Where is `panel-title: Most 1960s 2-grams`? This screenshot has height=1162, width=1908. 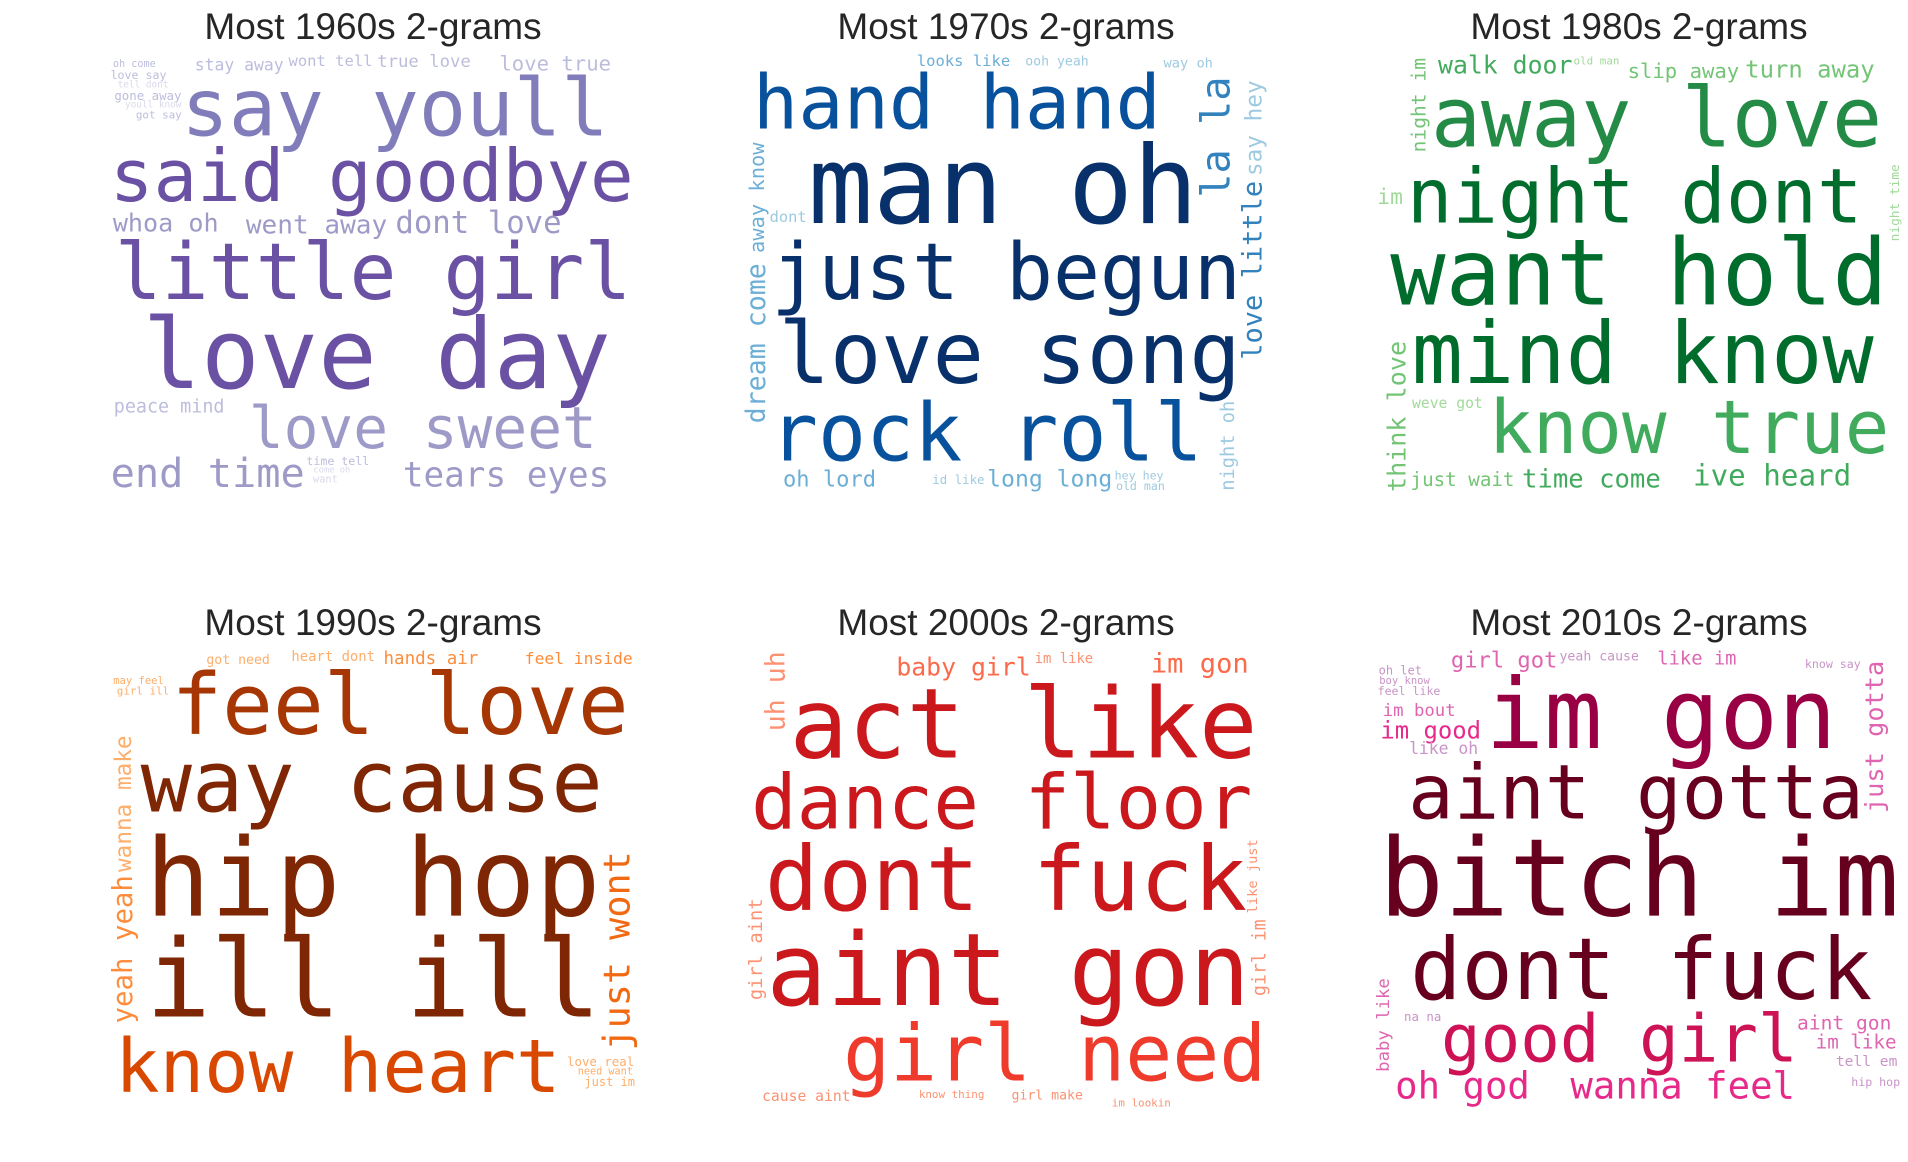
panel-title: Most 1960s 2-grams is located at coordinates (373, 26).